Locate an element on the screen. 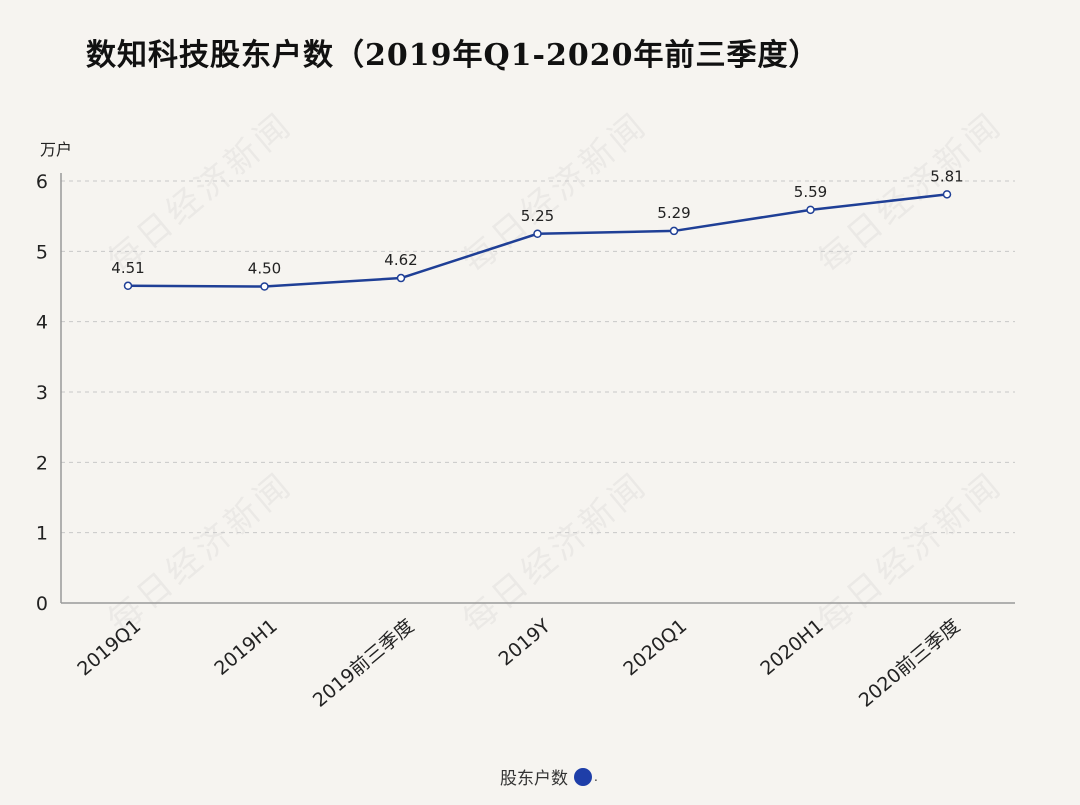 Image resolution: width=1080 pixels, height=805 pixels. y-tick-label: 6 is located at coordinates (42, 182).